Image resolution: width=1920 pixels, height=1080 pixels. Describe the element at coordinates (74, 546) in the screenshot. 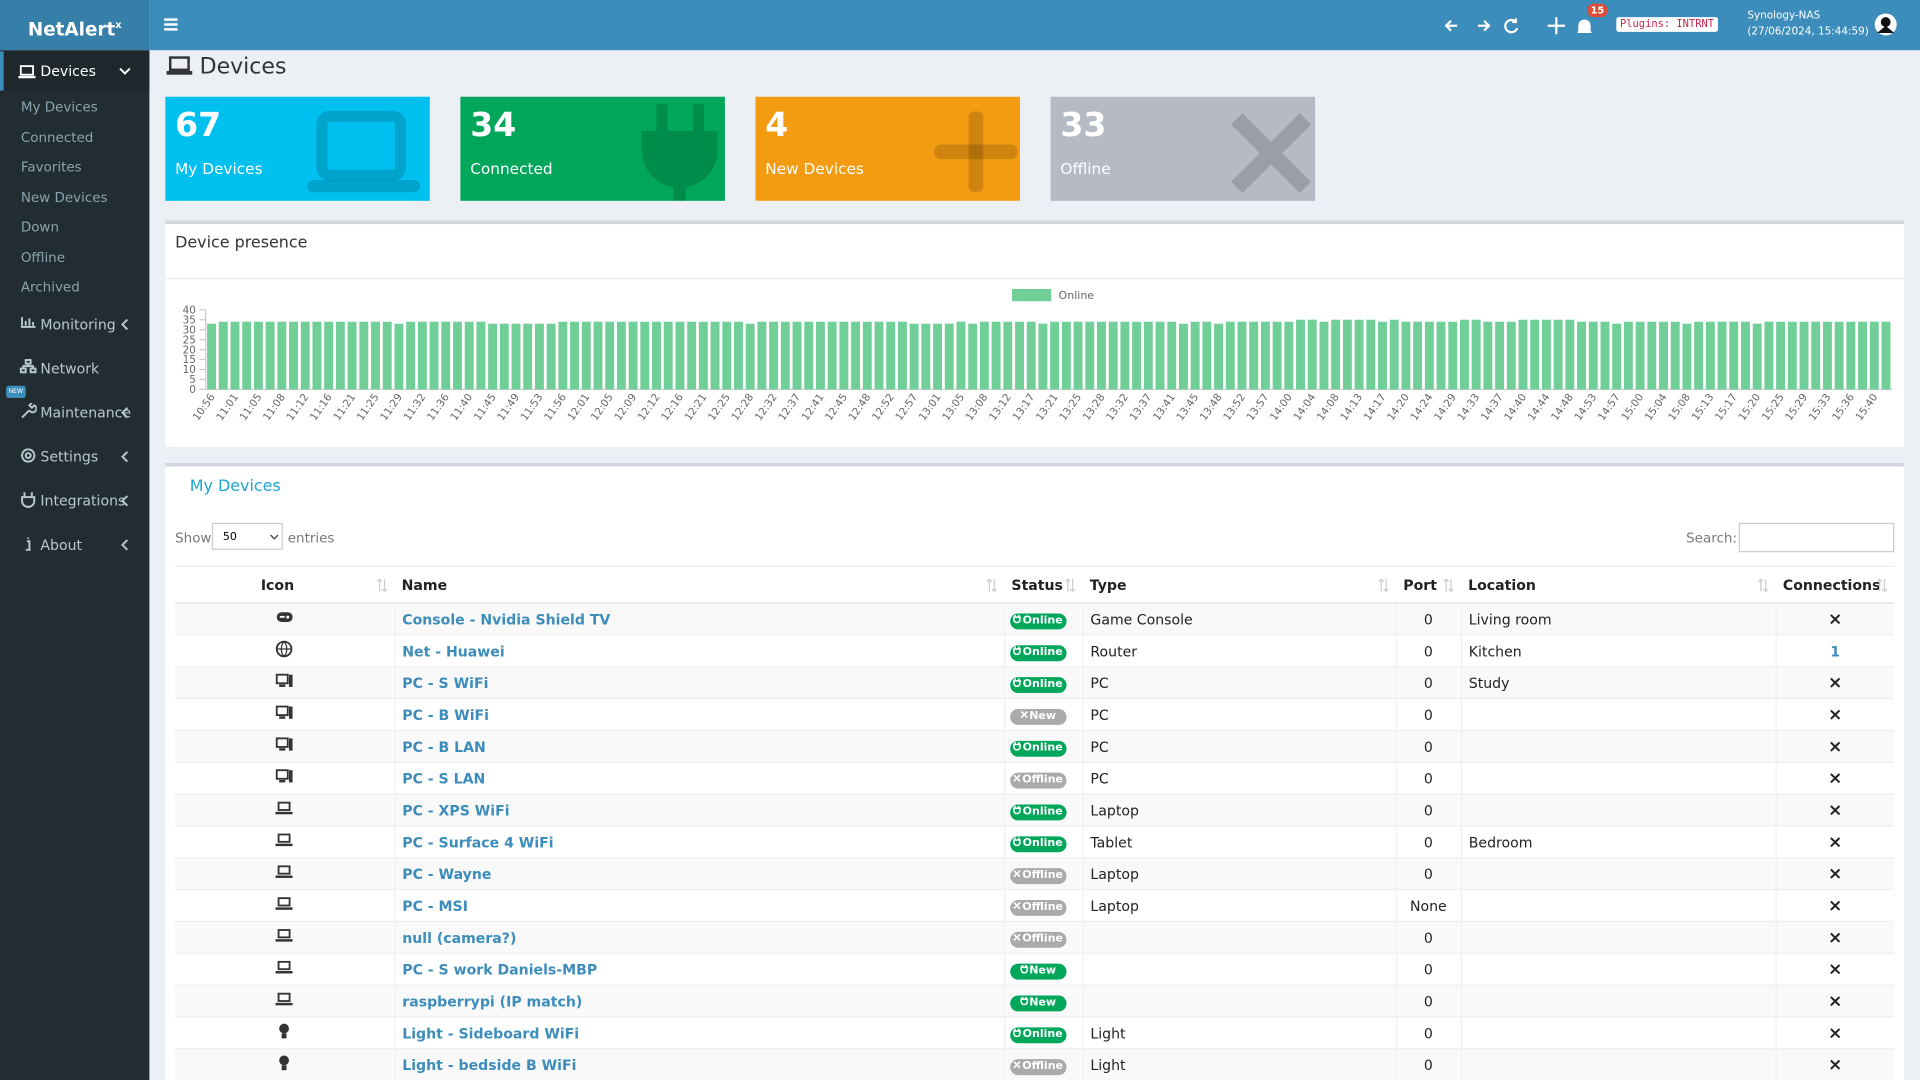

I see `menu-item: About` at that location.